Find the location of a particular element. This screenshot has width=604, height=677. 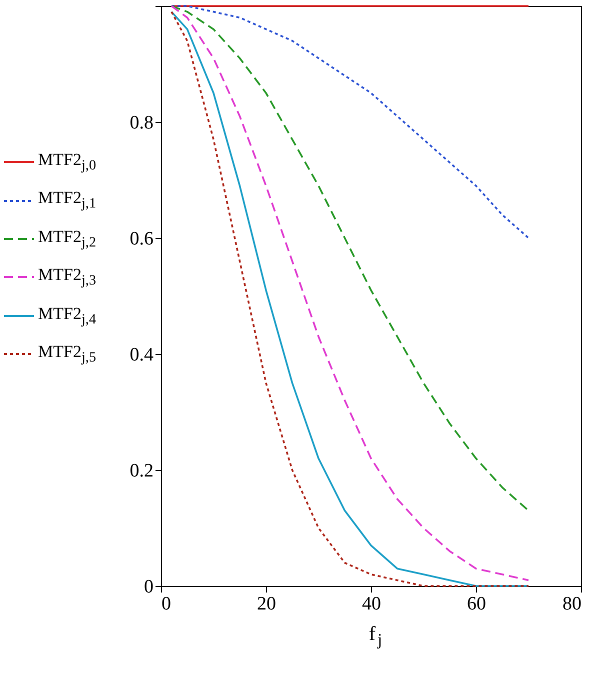

y-tick-label: 0.2 is located at coordinates (142, 471).